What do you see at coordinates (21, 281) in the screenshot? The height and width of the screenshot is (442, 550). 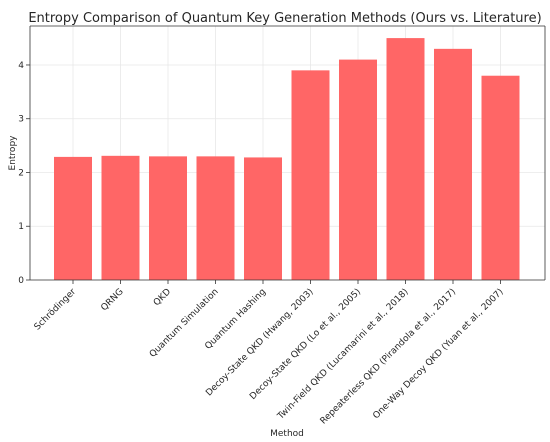 I see `y-tick-label: 0` at bounding box center [21, 281].